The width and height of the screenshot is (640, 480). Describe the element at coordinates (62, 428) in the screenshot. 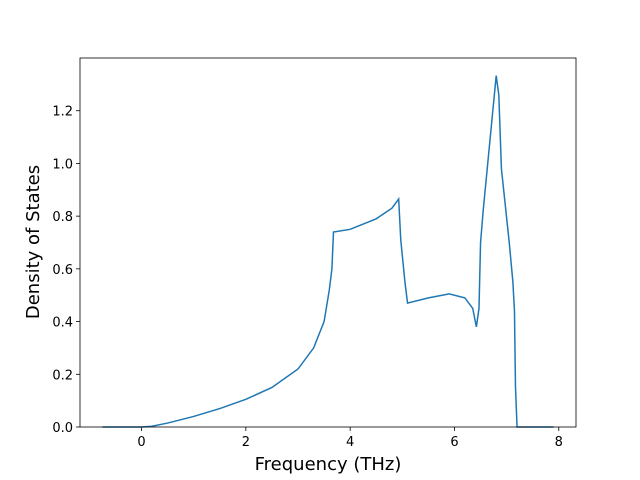

I see `y-tick-label: 0.0` at that location.